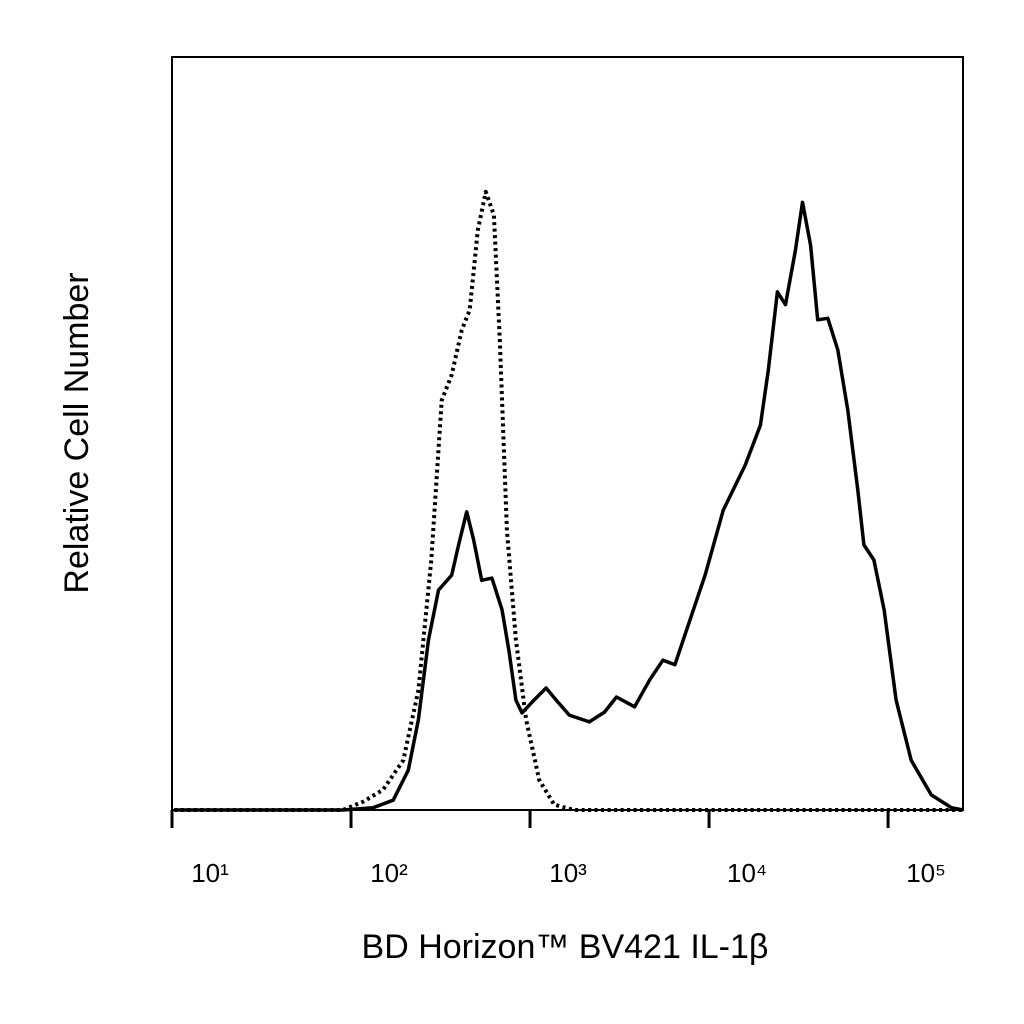 The image size is (1024, 1024). Describe the element at coordinates (747, 873) in the screenshot. I see `x-tick-label: 10⁴` at that location.